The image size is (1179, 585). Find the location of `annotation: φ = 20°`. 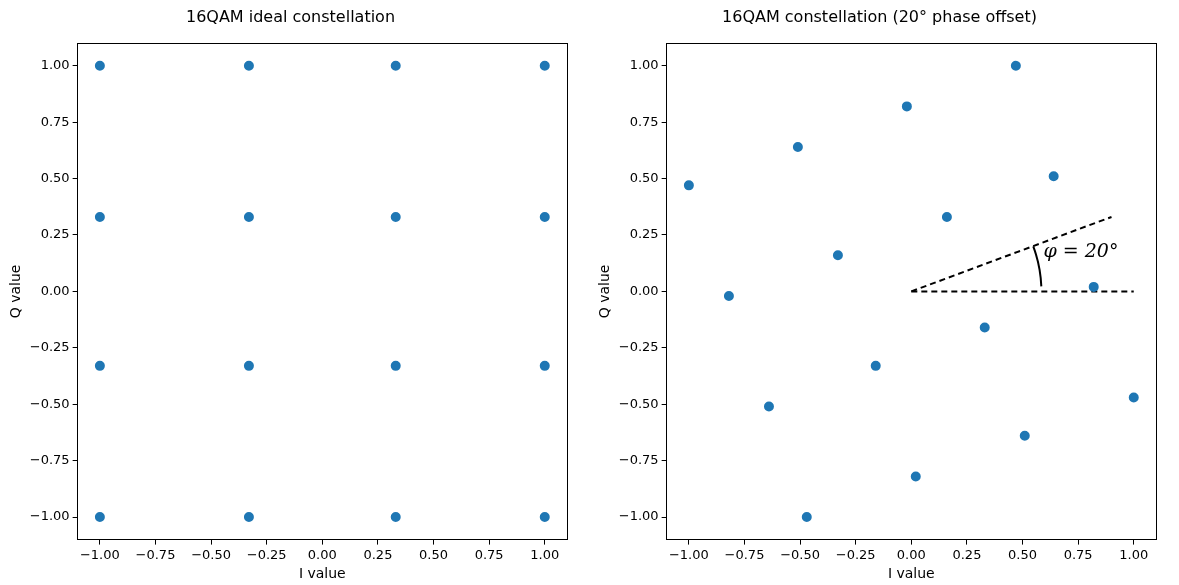

annotation: φ = 20° is located at coordinates (1081, 249).